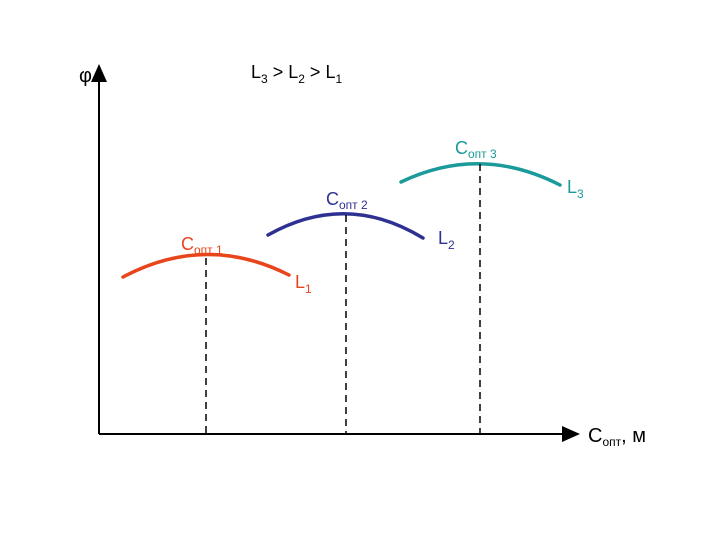 This screenshot has width=720, height=540. Describe the element at coordinates (293, 72) in the screenshot. I see `heading-l2: L` at that location.